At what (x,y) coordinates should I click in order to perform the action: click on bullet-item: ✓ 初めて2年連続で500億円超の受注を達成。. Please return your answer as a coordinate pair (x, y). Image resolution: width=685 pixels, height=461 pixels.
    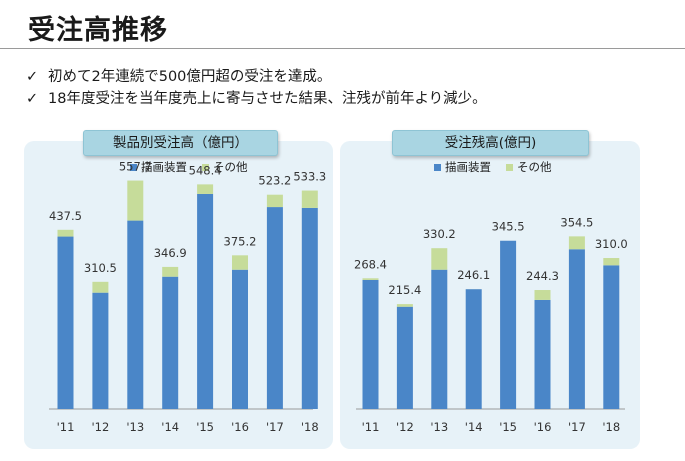
    Looking at the image, I should click on (256, 77).